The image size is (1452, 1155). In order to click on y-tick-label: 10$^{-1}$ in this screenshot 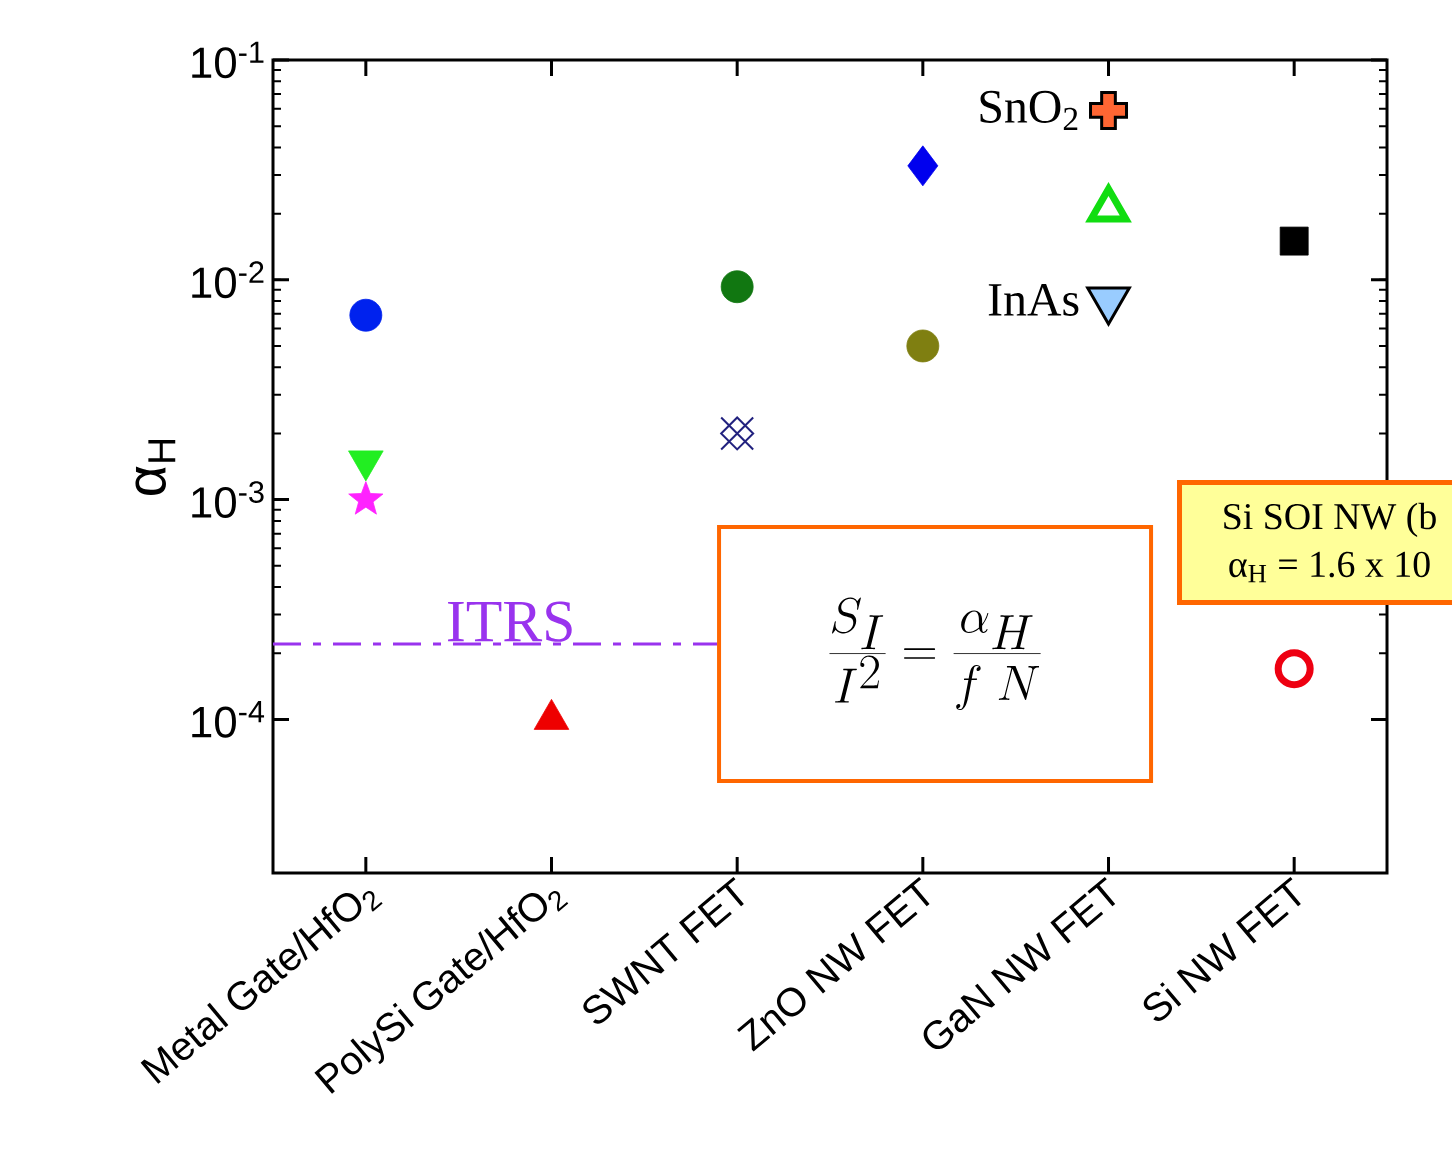, I will do `click(228, 60)`.